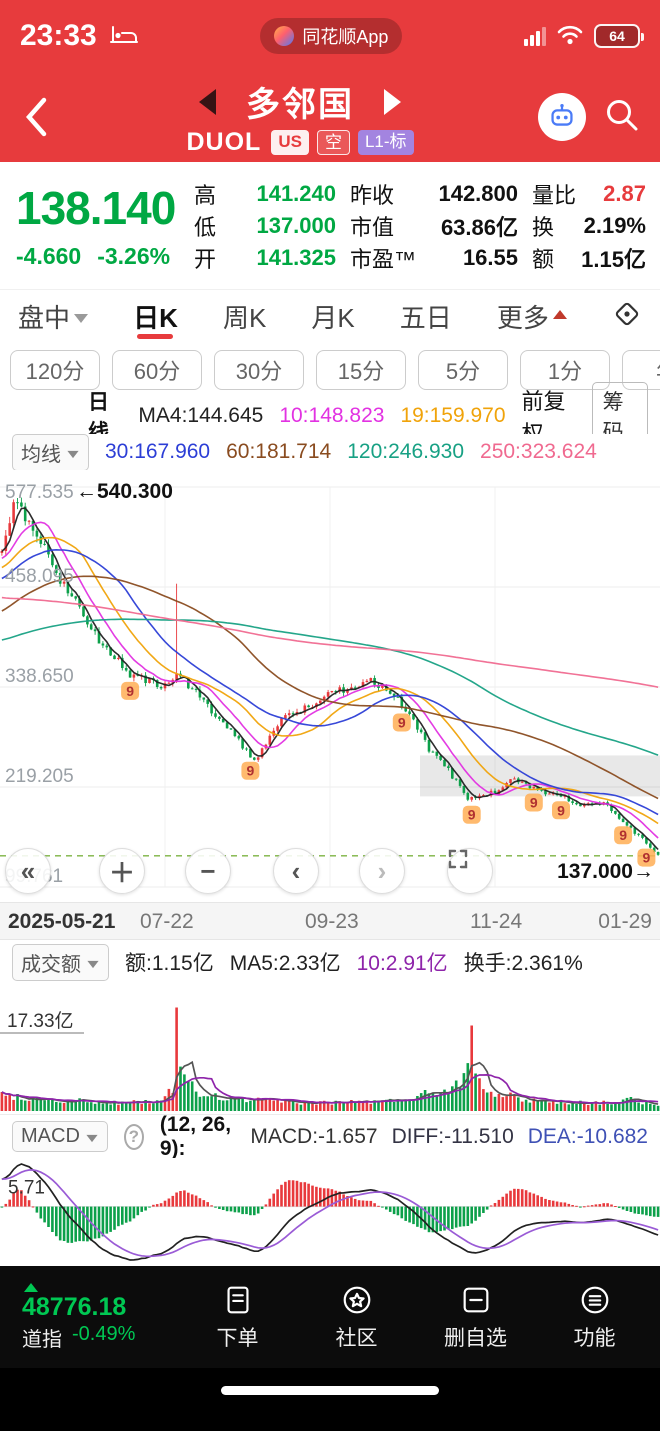 The height and width of the screenshot is (1431, 660). I want to click on svg-text: 17.33亿, so click(40, 1021).